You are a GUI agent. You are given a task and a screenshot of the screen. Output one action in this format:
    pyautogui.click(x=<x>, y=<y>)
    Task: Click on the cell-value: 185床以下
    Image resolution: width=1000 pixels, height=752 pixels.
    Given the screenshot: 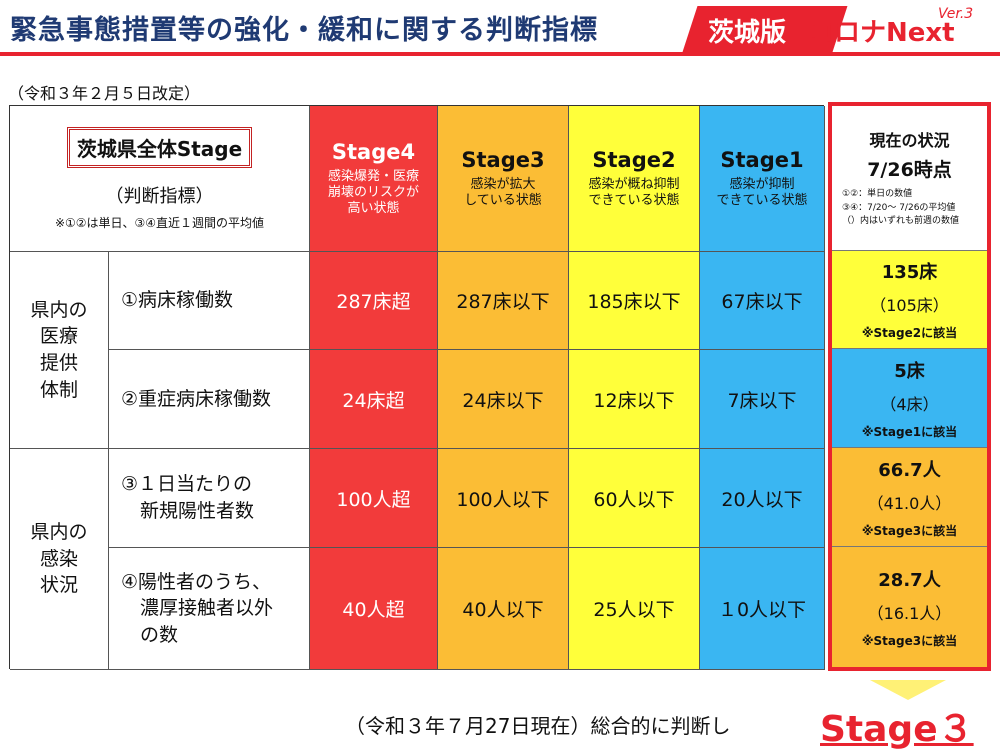 What is the action you would take?
    pyautogui.click(x=634, y=302)
    